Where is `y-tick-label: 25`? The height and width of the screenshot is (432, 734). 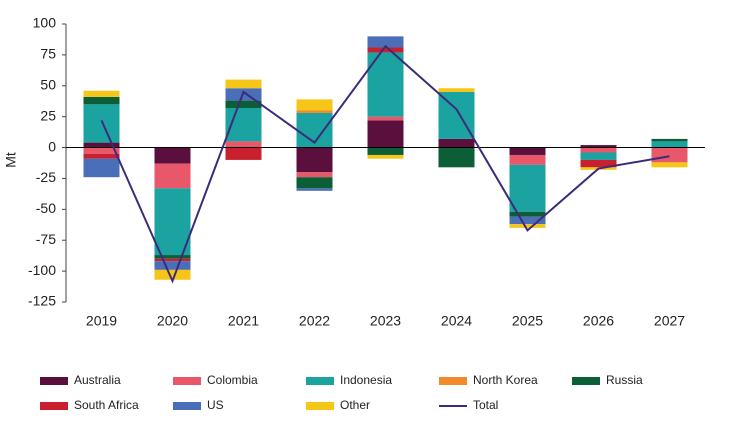 y-tick-label: 25 is located at coordinates (48, 115).